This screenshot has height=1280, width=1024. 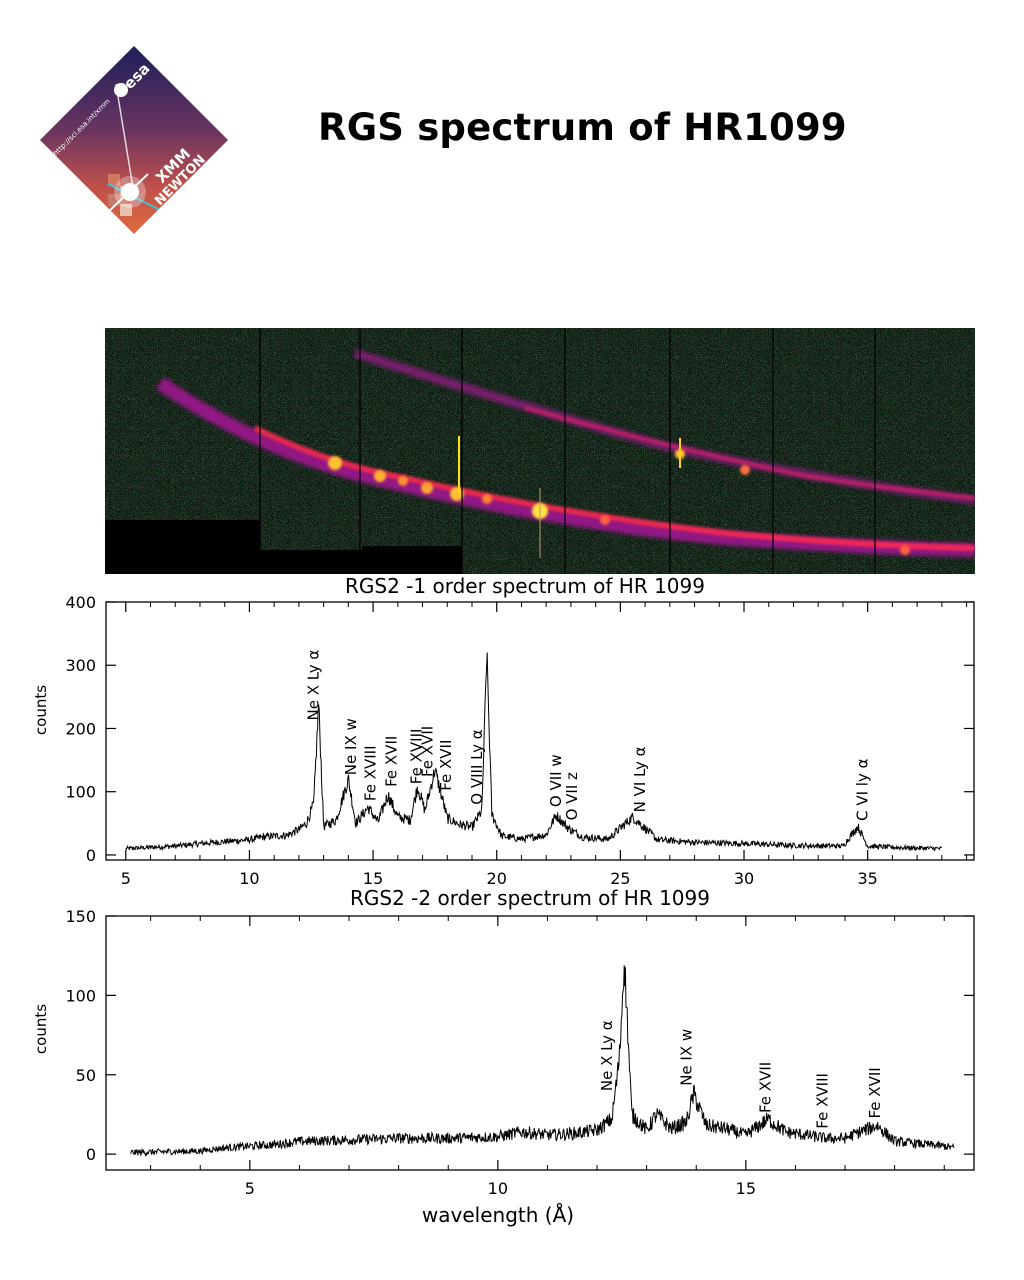 I want to click on chart1-xtick-label: 15, so click(x=373, y=878).